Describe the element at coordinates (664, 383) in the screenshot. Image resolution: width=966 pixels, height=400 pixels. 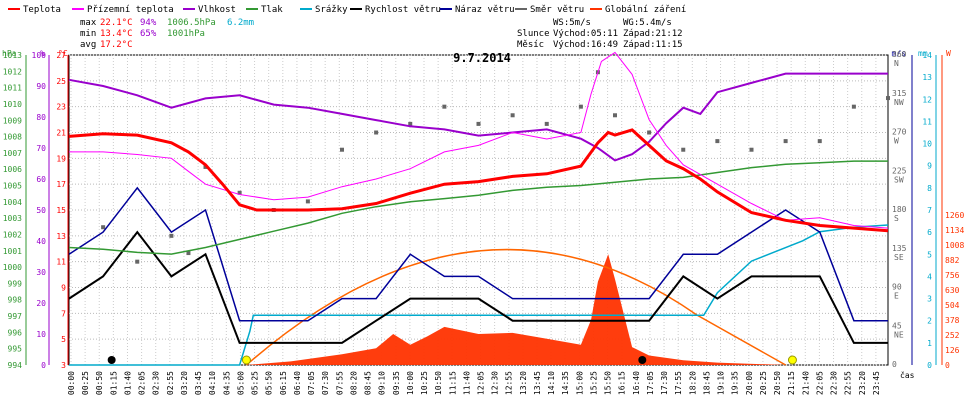
I see `x-tick-label: 17:30` at that location.